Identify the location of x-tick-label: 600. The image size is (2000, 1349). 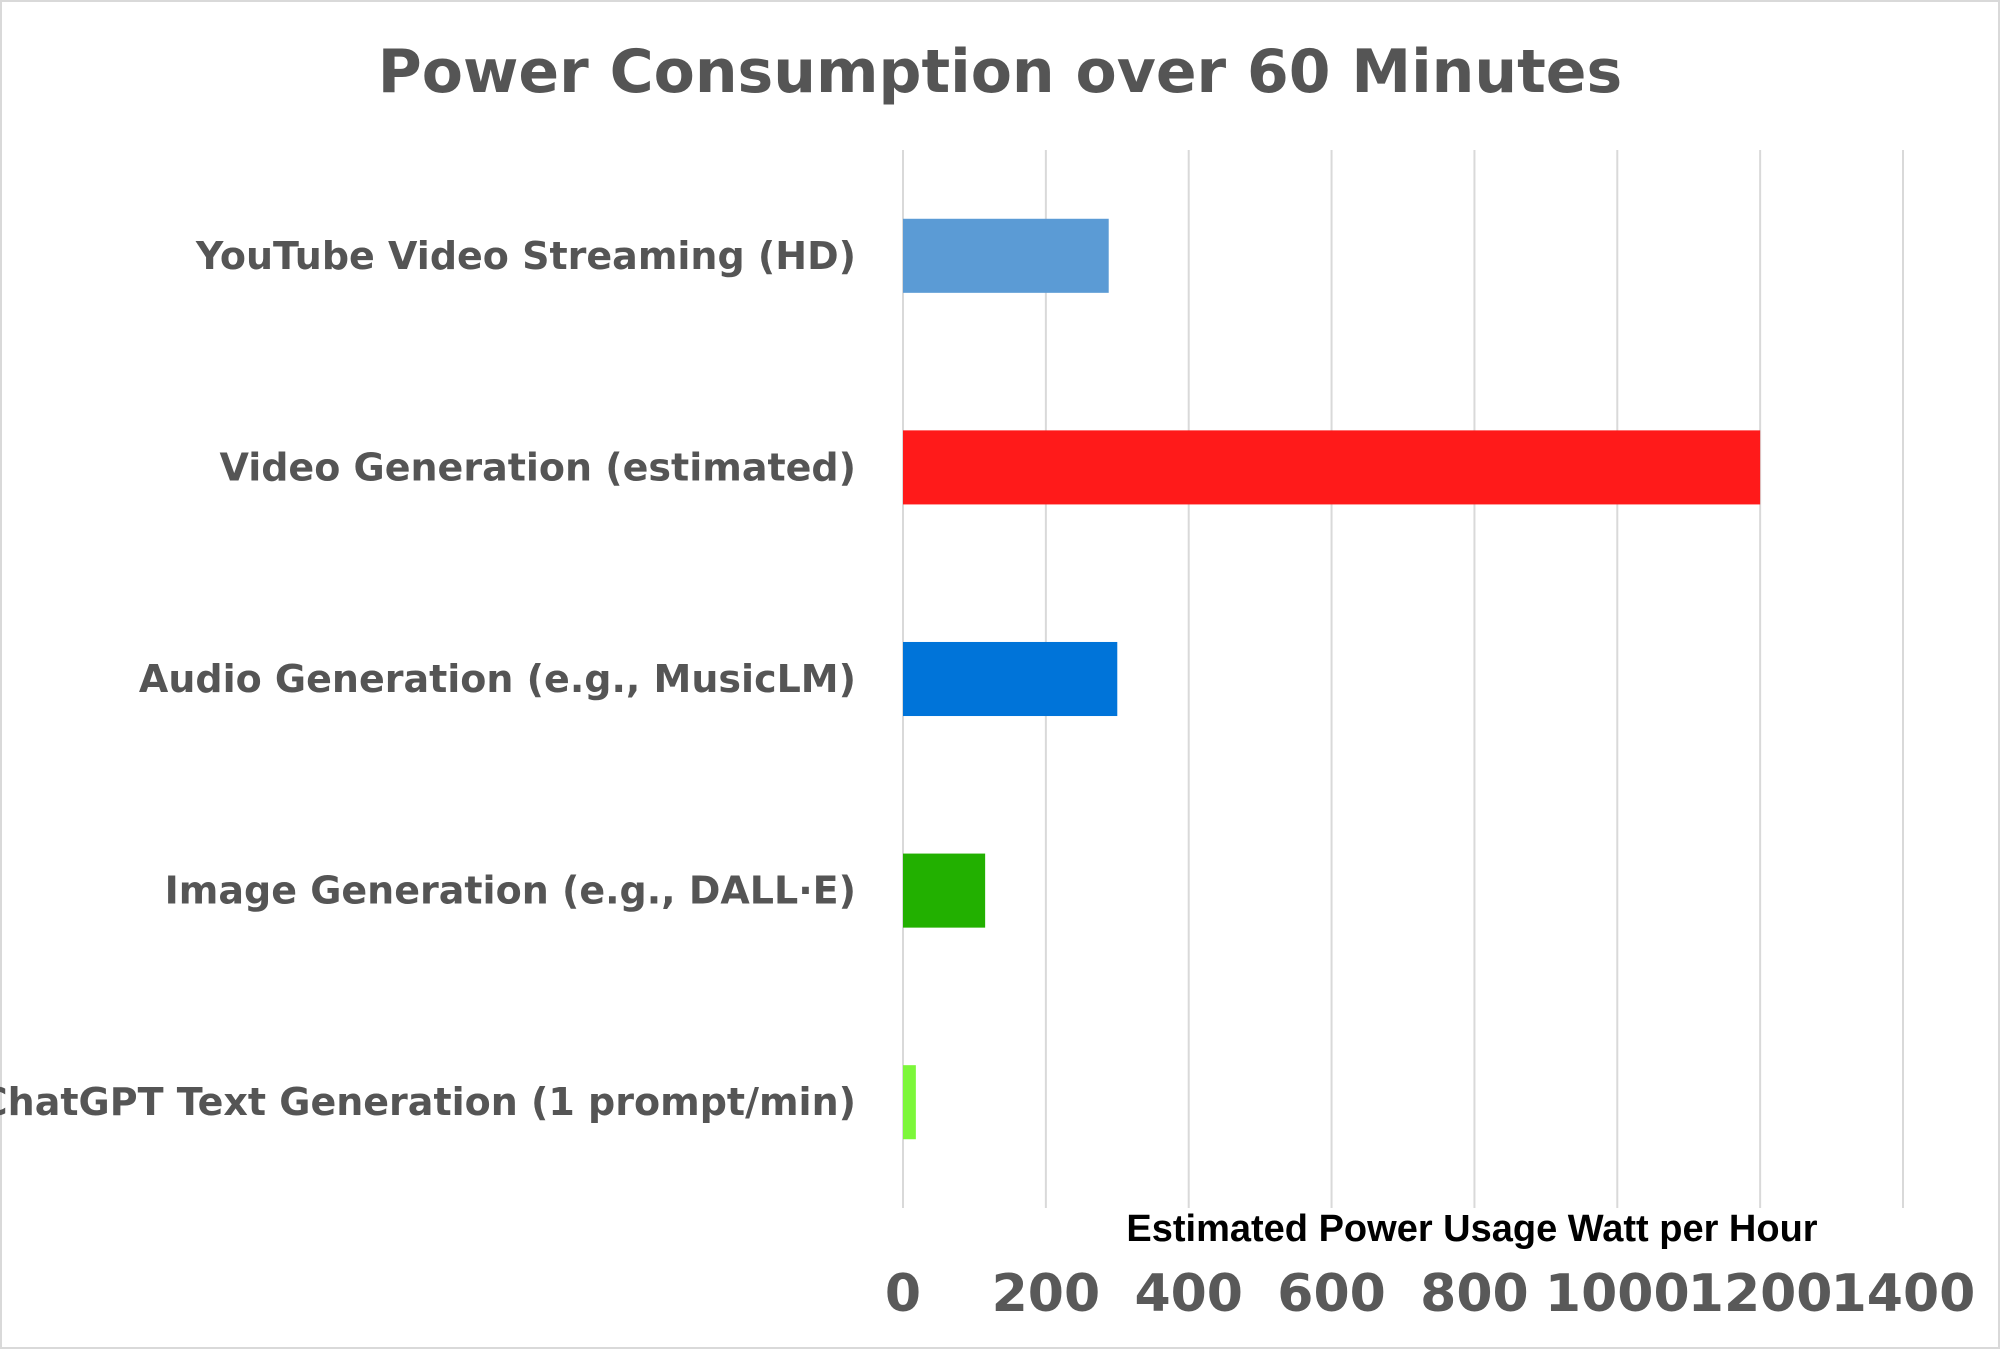
(1331, 1294).